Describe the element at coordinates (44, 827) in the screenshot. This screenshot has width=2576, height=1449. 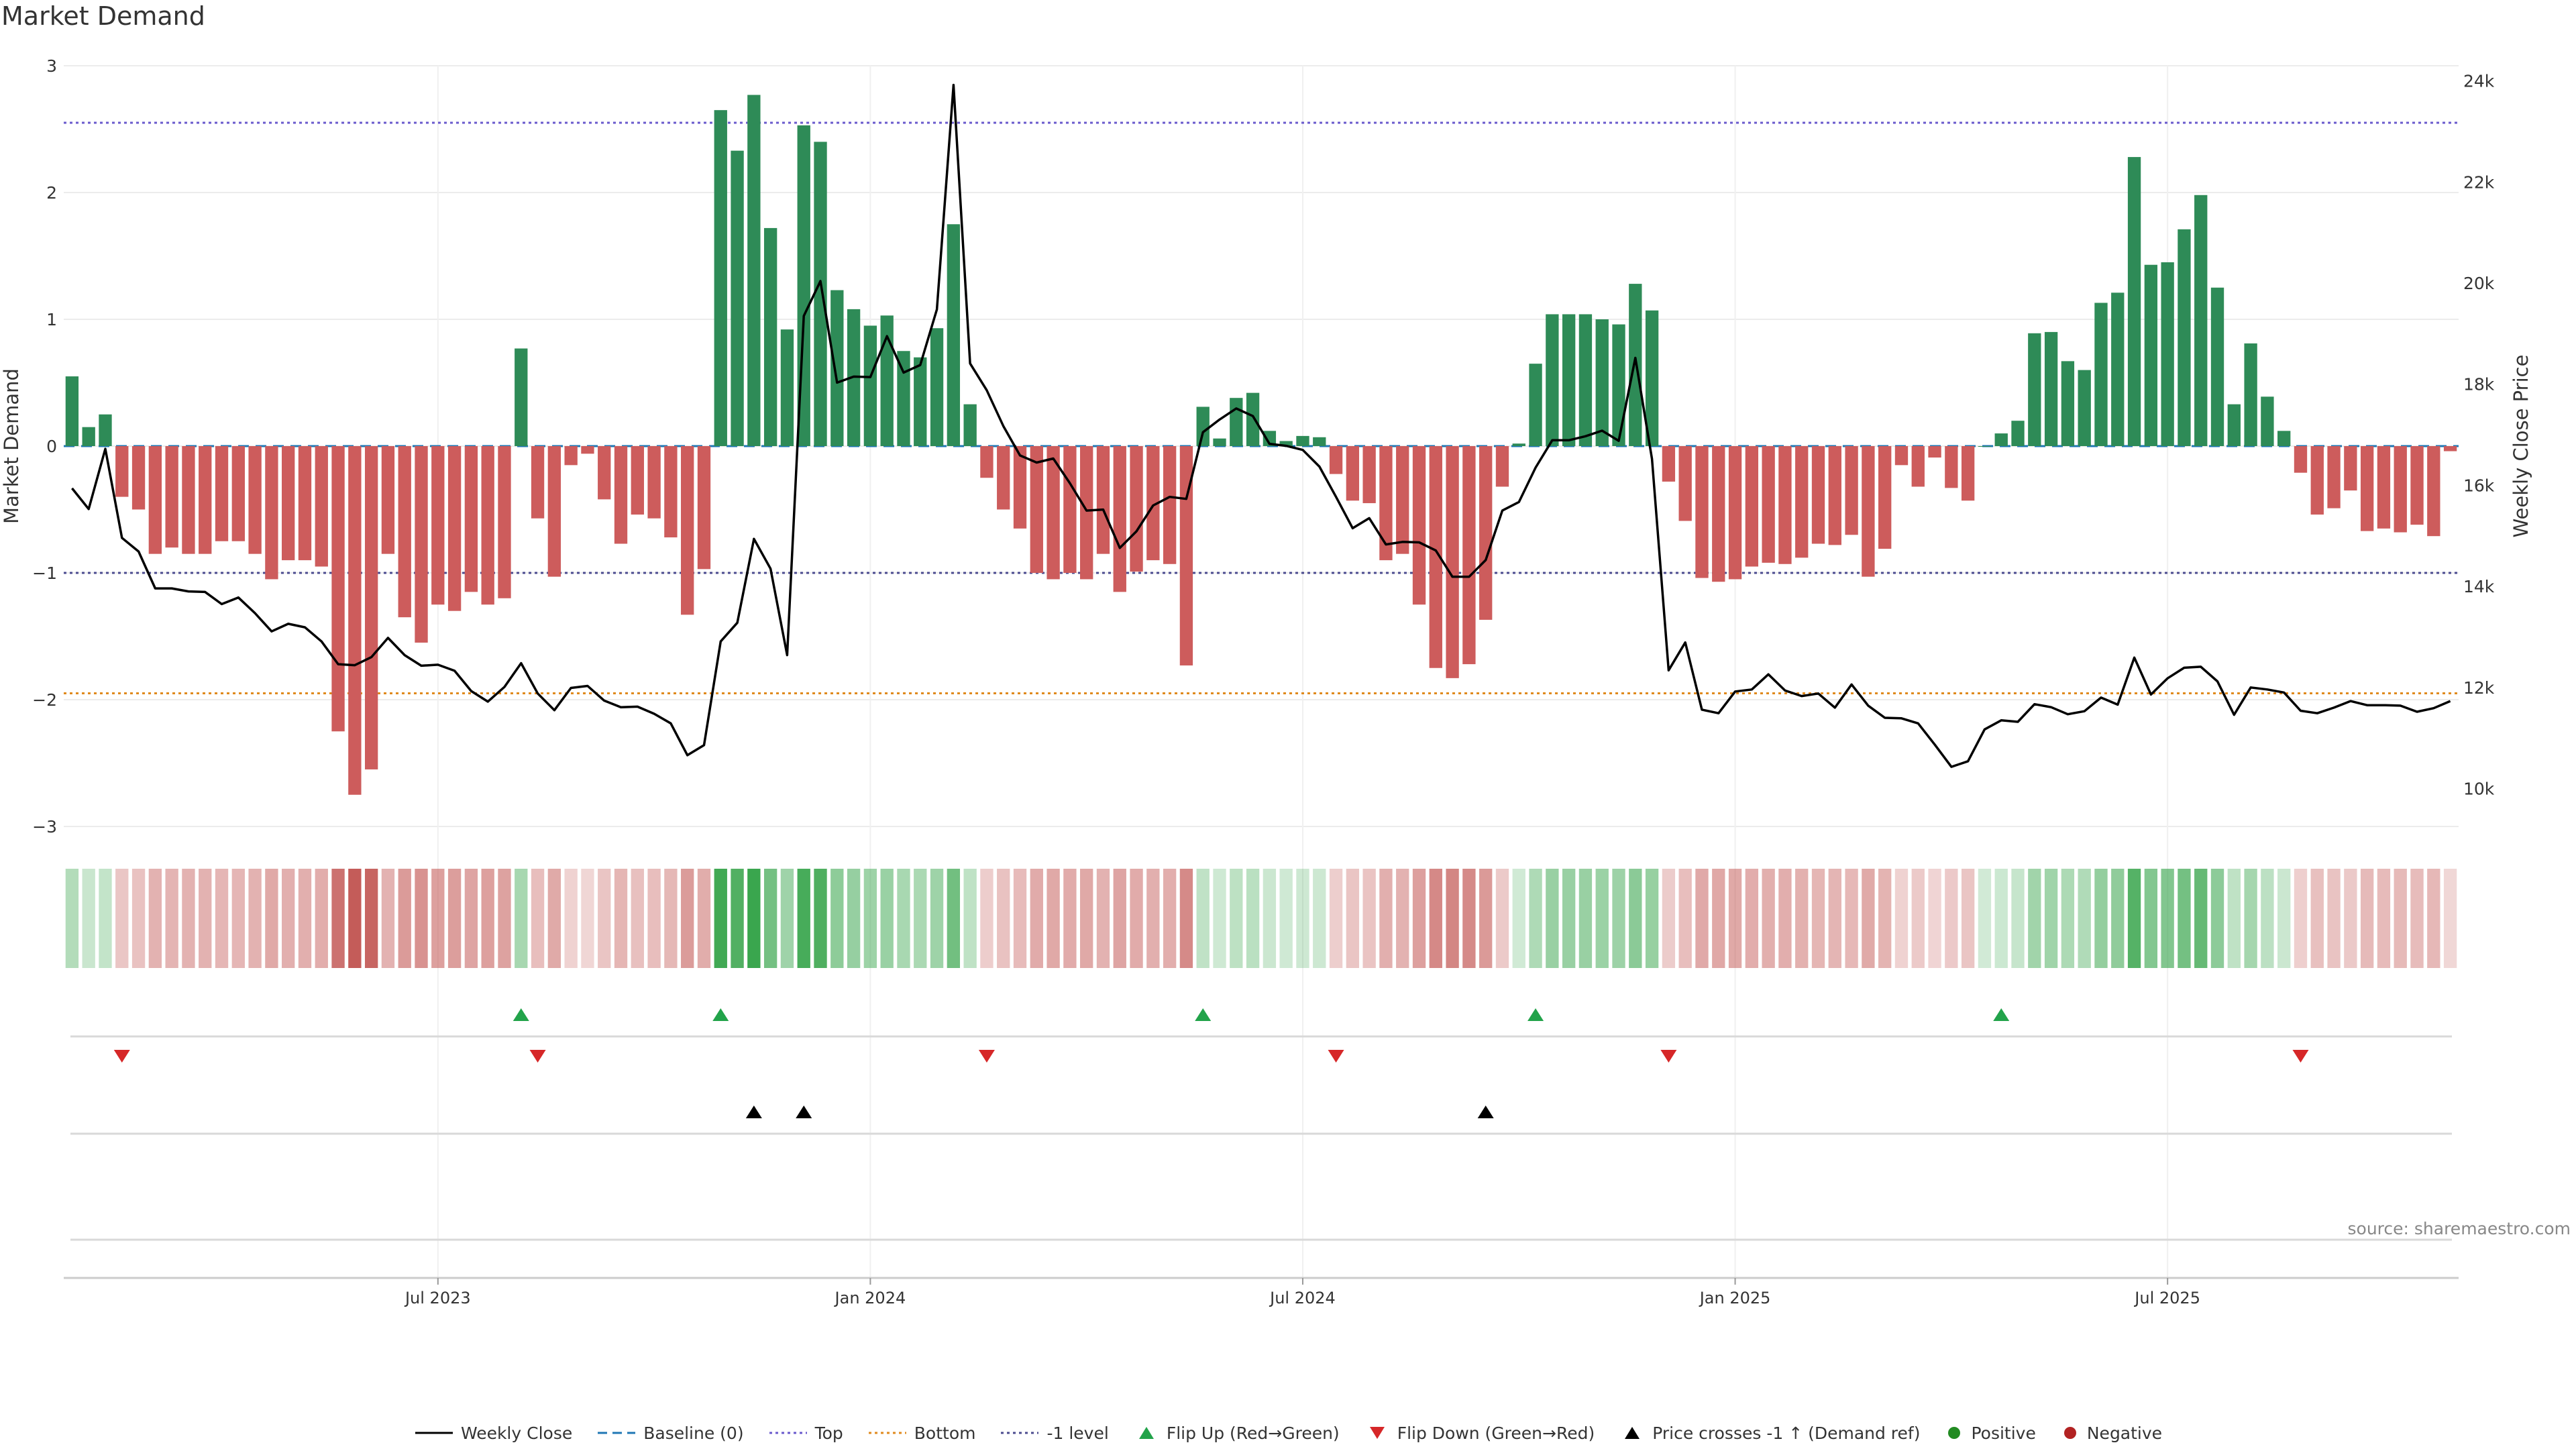
I see `y-tick-label: −3` at that location.